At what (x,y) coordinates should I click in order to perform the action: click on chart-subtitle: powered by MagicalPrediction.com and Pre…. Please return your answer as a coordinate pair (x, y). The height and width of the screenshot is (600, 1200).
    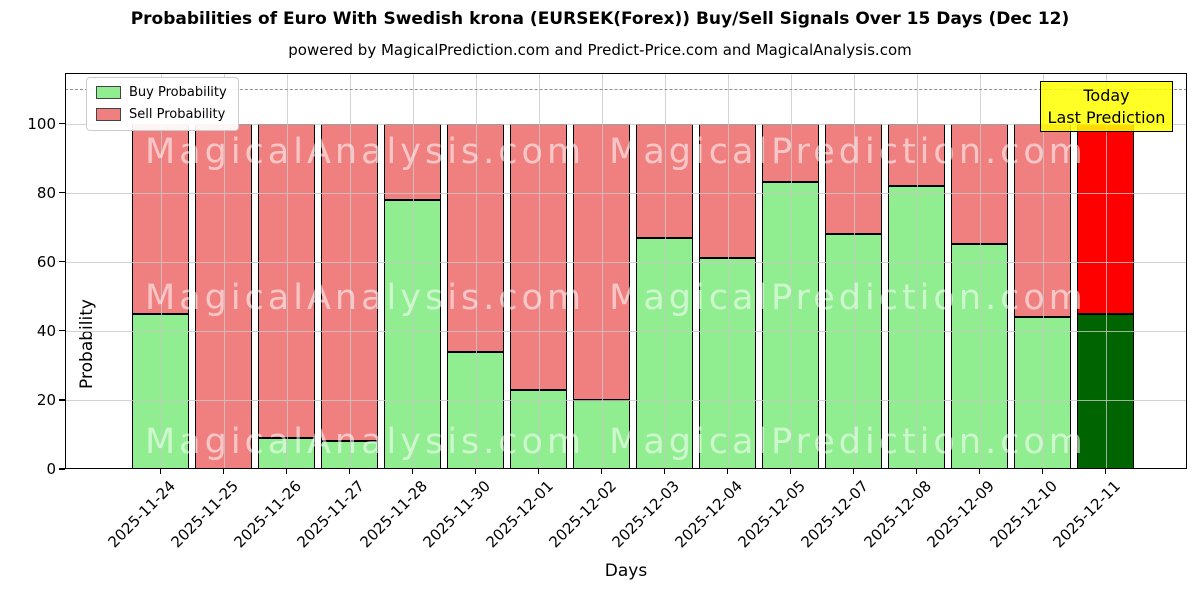
    Looking at the image, I should click on (600, 50).